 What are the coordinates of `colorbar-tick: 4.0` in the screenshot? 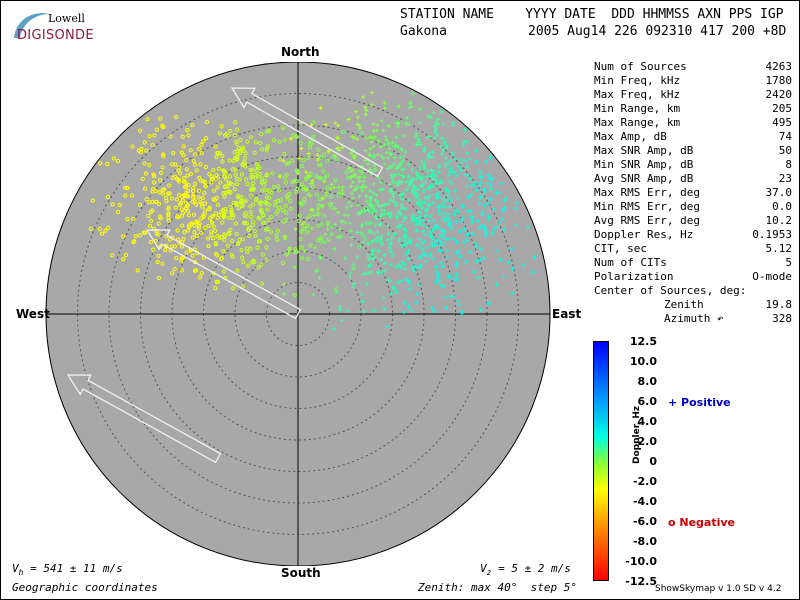 It's located at (647, 421).